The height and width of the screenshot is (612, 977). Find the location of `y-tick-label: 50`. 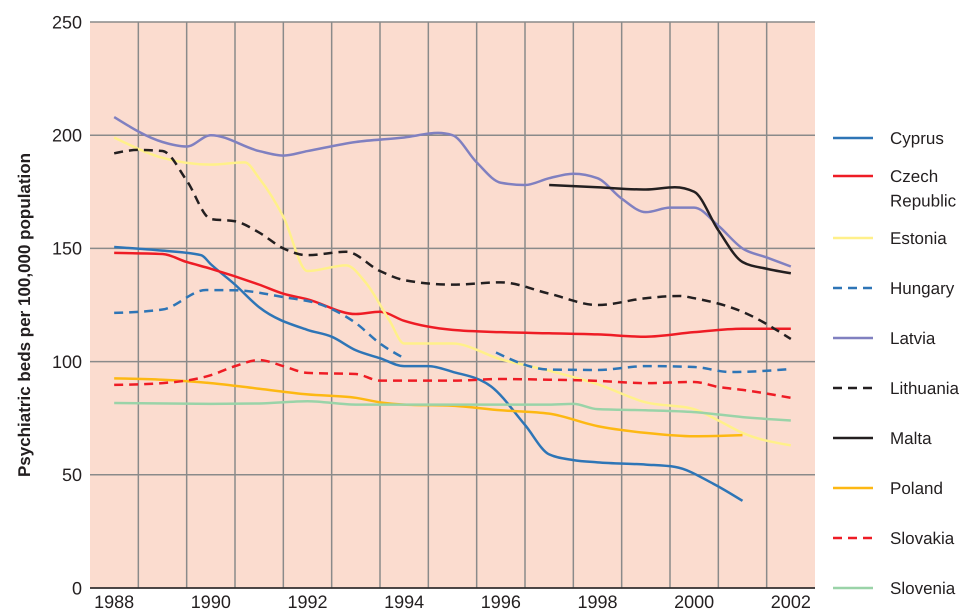

y-tick-label: 50 is located at coordinates (72, 475).